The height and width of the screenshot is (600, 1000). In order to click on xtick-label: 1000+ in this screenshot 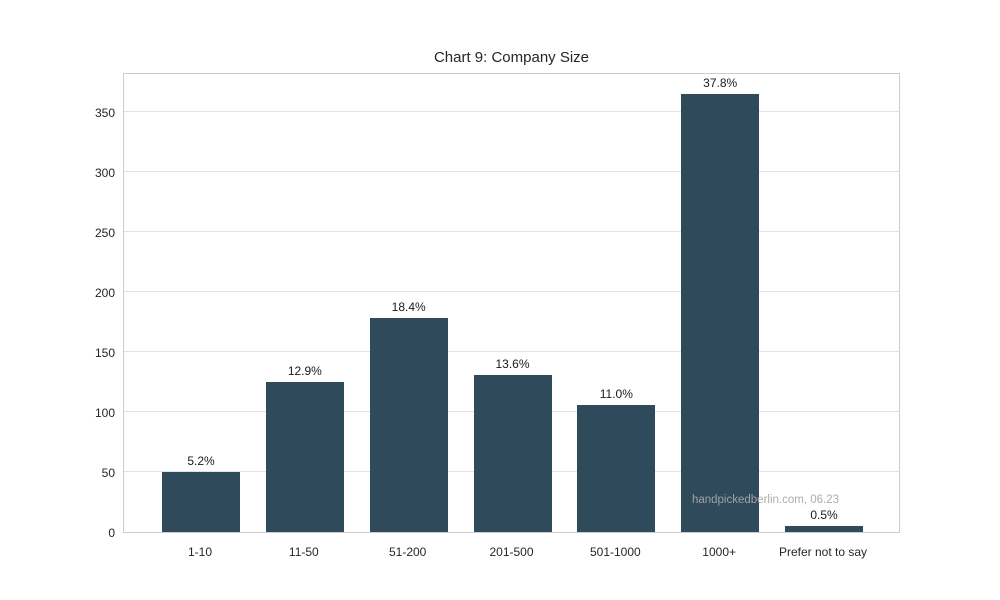, I will do `click(719, 552)`.